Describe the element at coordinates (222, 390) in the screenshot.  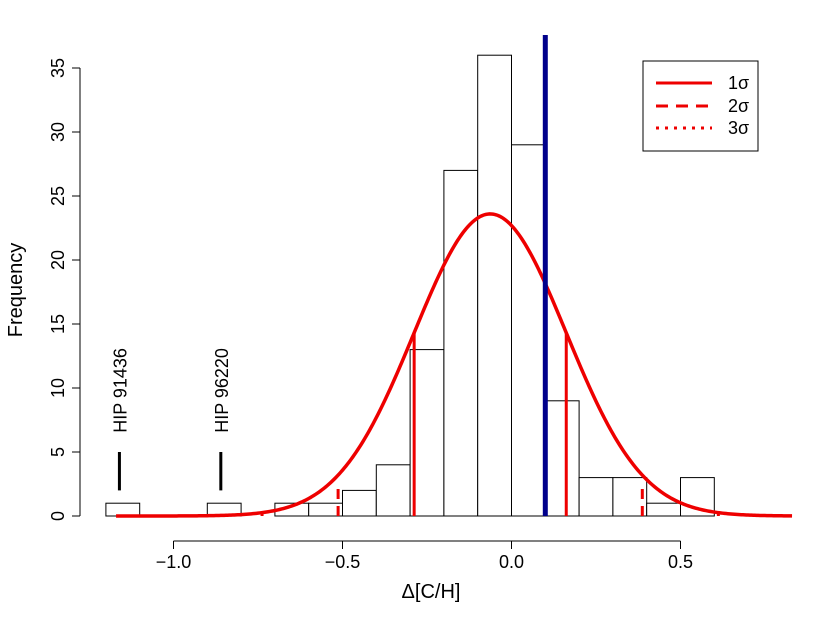
I see `annotation-label: HIP 96220` at that location.